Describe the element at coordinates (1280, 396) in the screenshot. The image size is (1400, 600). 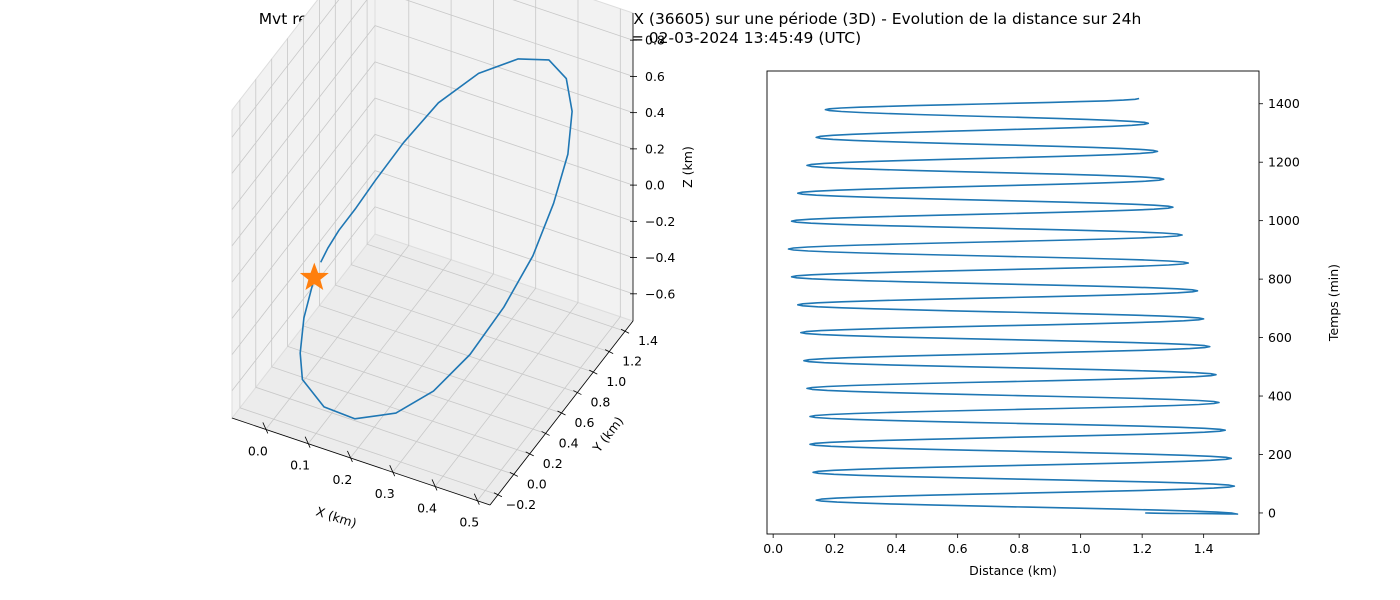
I see `y-tick-label: 400` at that location.